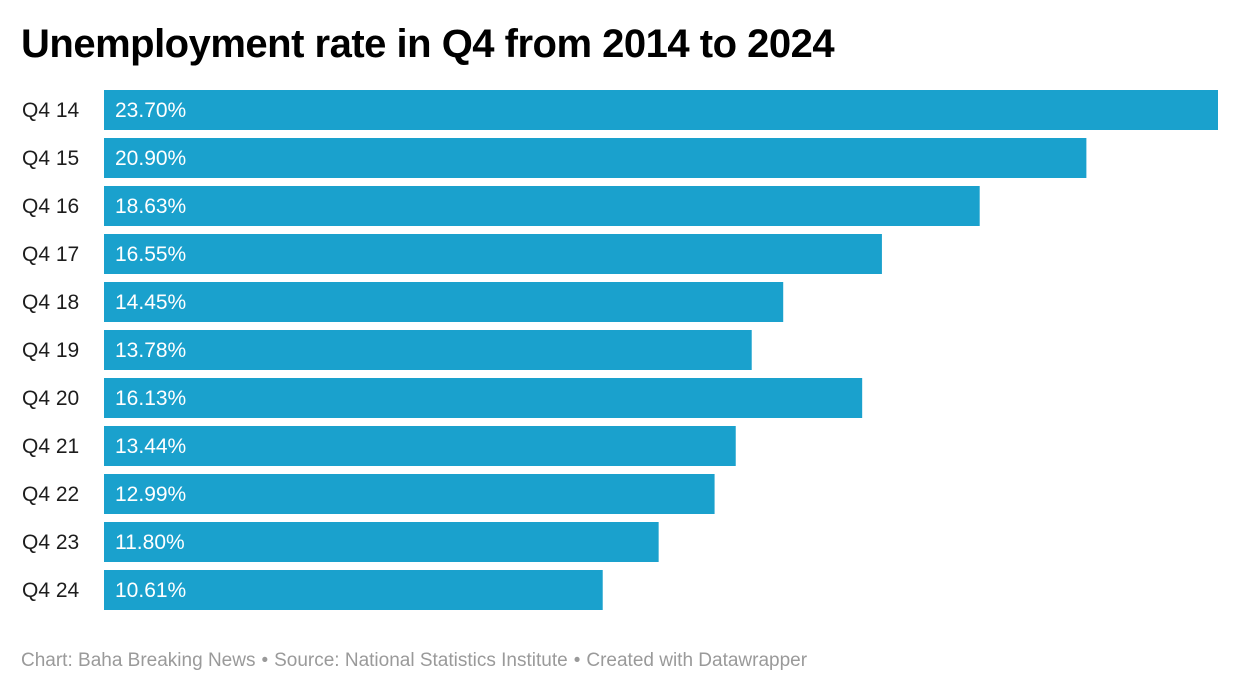 Image resolution: width=1240 pixels, height=696 pixels. What do you see at coordinates (50, 446) in the screenshot?
I see `category-label: Q4 21` at bounding box center [50, 446].